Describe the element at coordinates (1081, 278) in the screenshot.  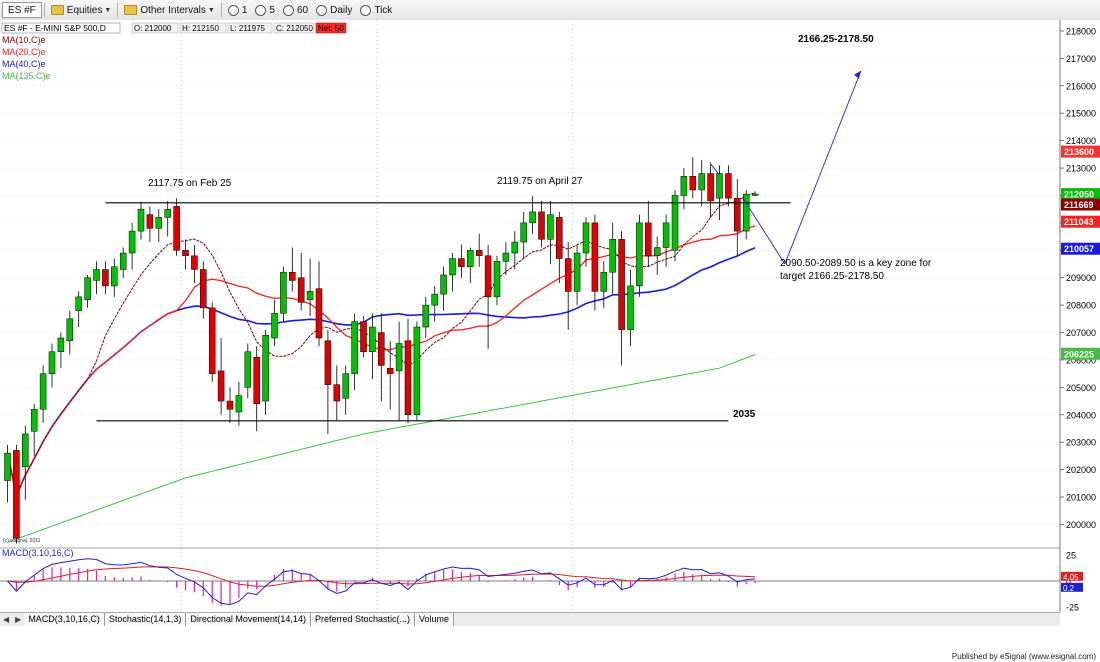
I see `y-tick-label: 209000` at that location.